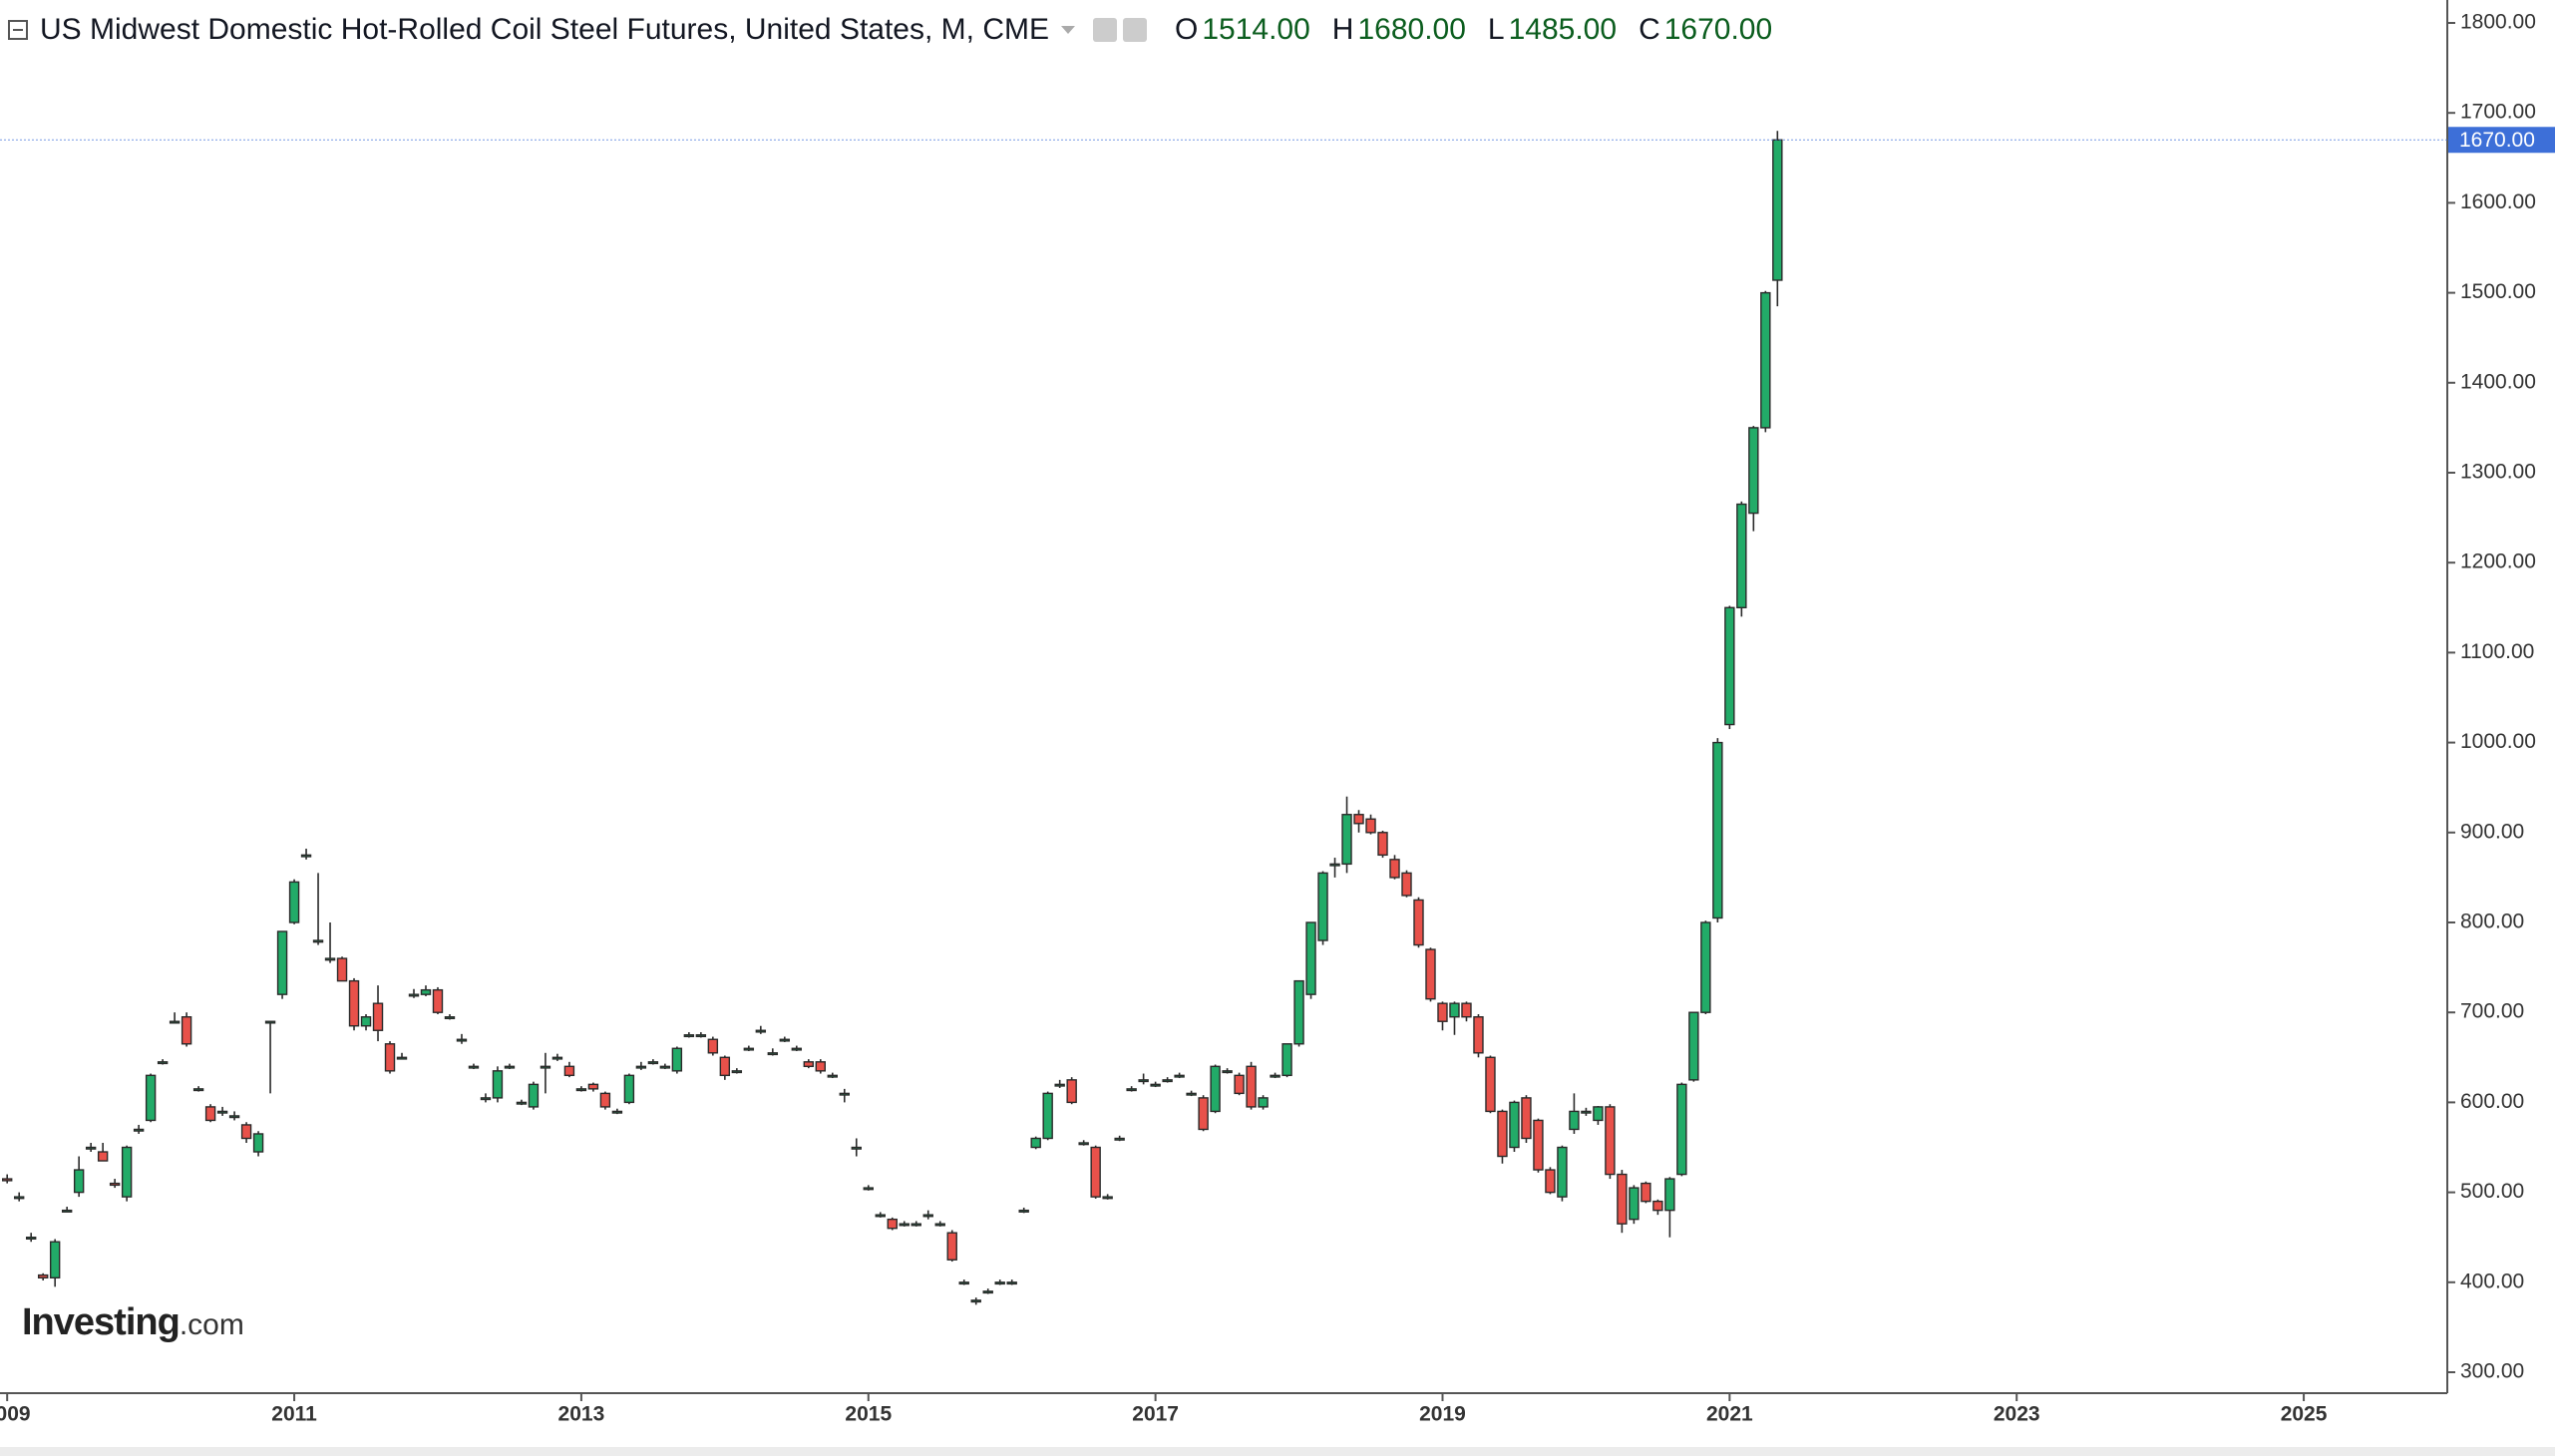 The height and width of the screenshot is (1456, 2555). What do you see at coordinates (1155, 1414) in the screenshot?
I see `x-tick-label: 2017` at bounding box center [1155, 1414].